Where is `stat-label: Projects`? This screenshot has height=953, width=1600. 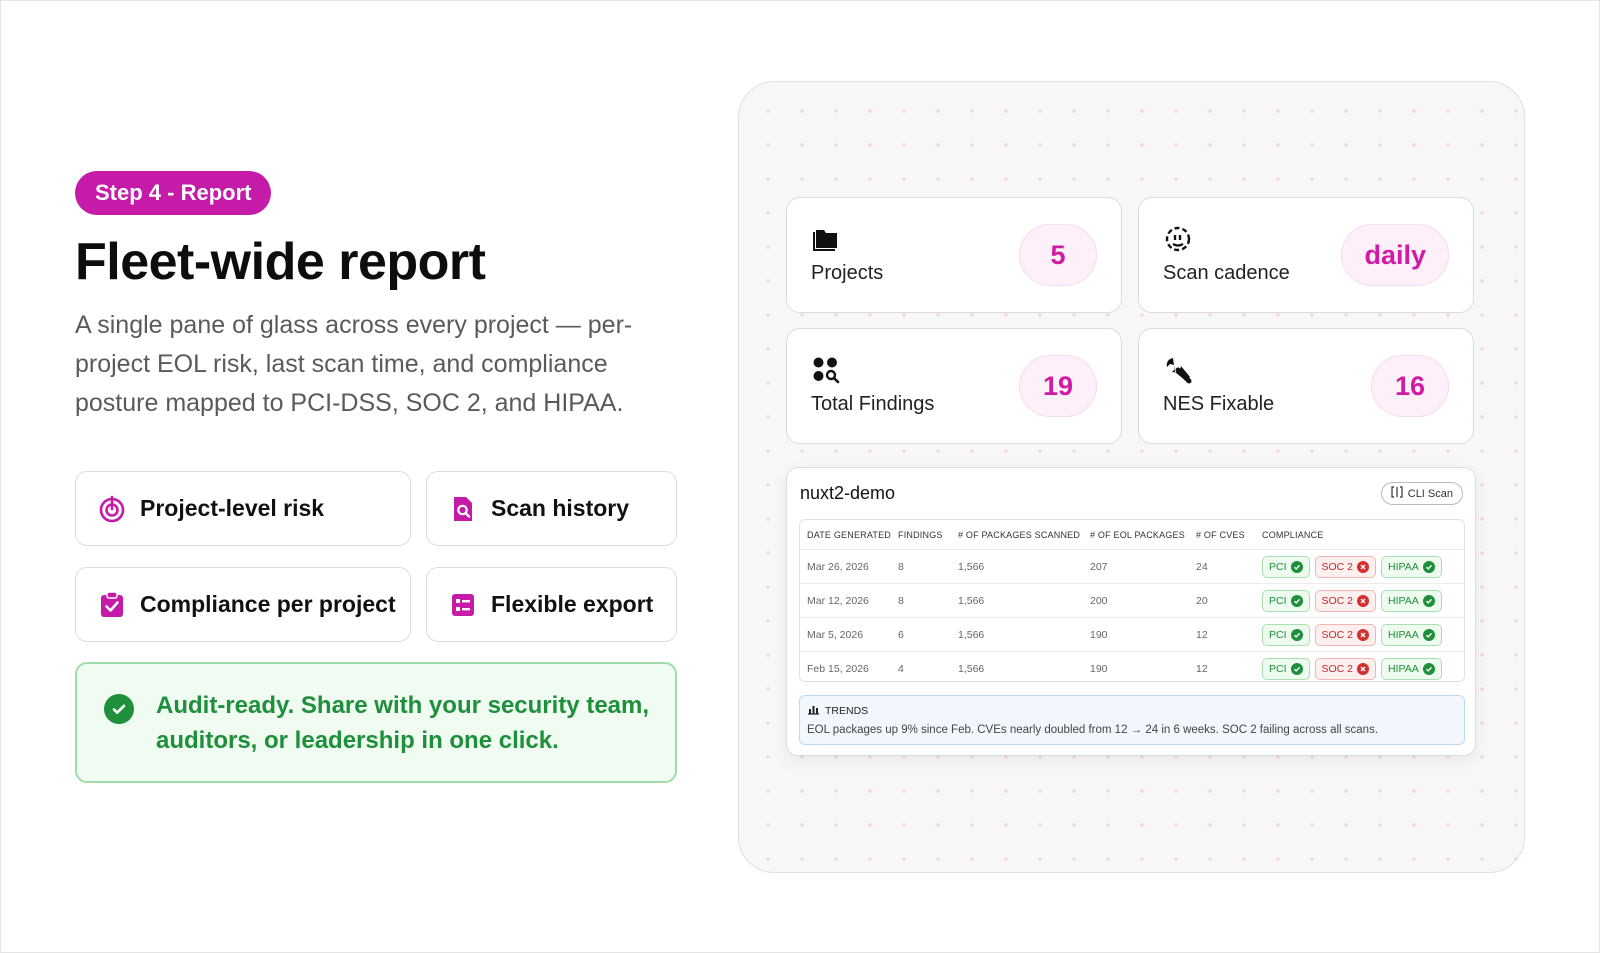
stat-label: Projects is located at coordinates (847, 273).